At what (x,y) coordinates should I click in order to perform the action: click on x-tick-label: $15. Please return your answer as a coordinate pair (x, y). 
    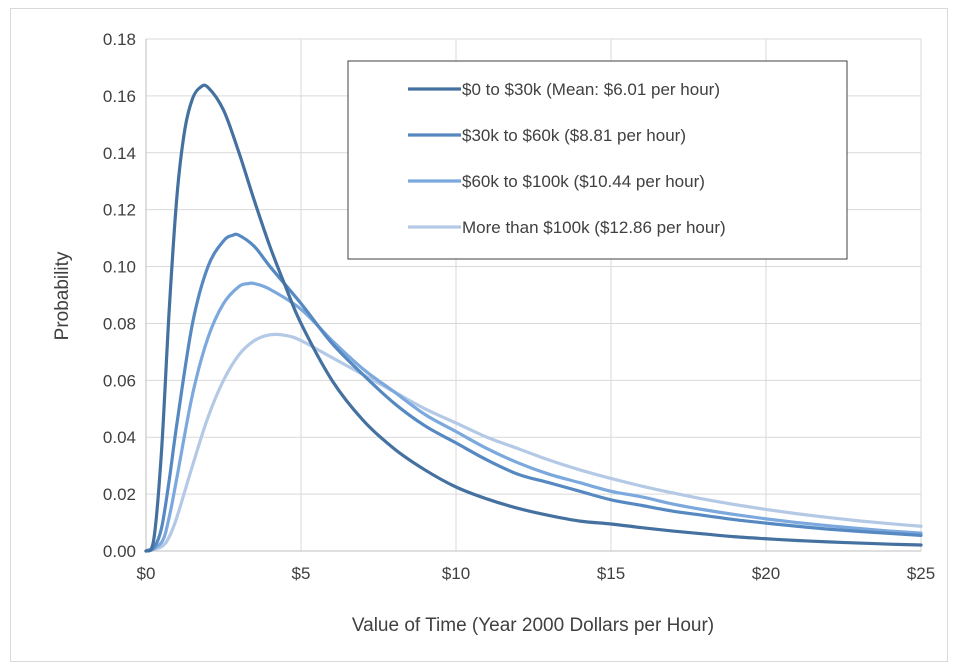
    Looking at the image, I should click on (611, 573).